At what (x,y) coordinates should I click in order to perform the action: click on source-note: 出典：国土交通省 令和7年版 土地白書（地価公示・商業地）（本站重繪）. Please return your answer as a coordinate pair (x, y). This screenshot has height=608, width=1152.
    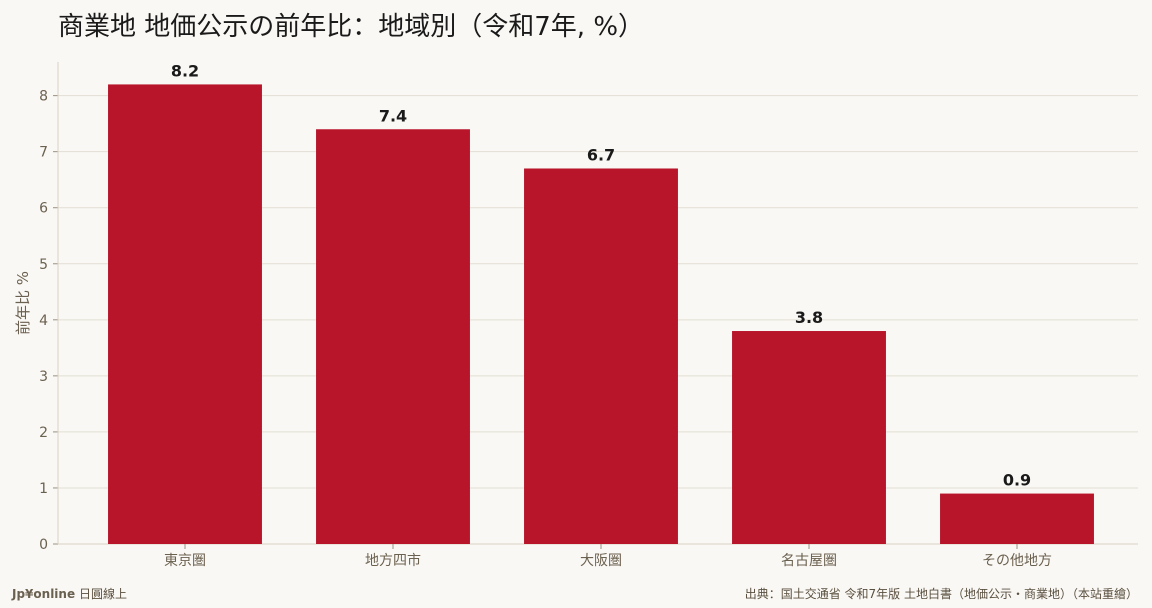
    Looking at the image, I should click on (941, 594).